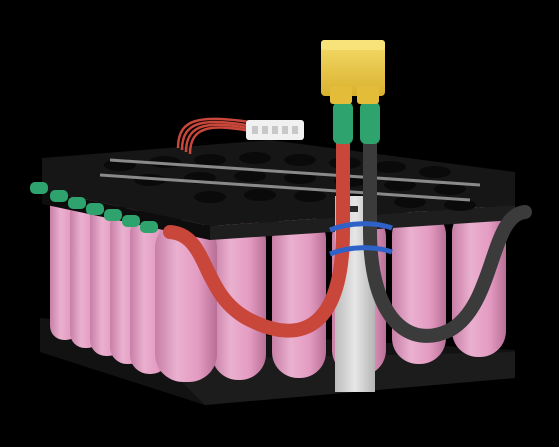 This screenshot has height=447, width=559. Describe the element at coordinates (94, 207) in the screenshot. I see `sense-wire-sleeves` at that location.